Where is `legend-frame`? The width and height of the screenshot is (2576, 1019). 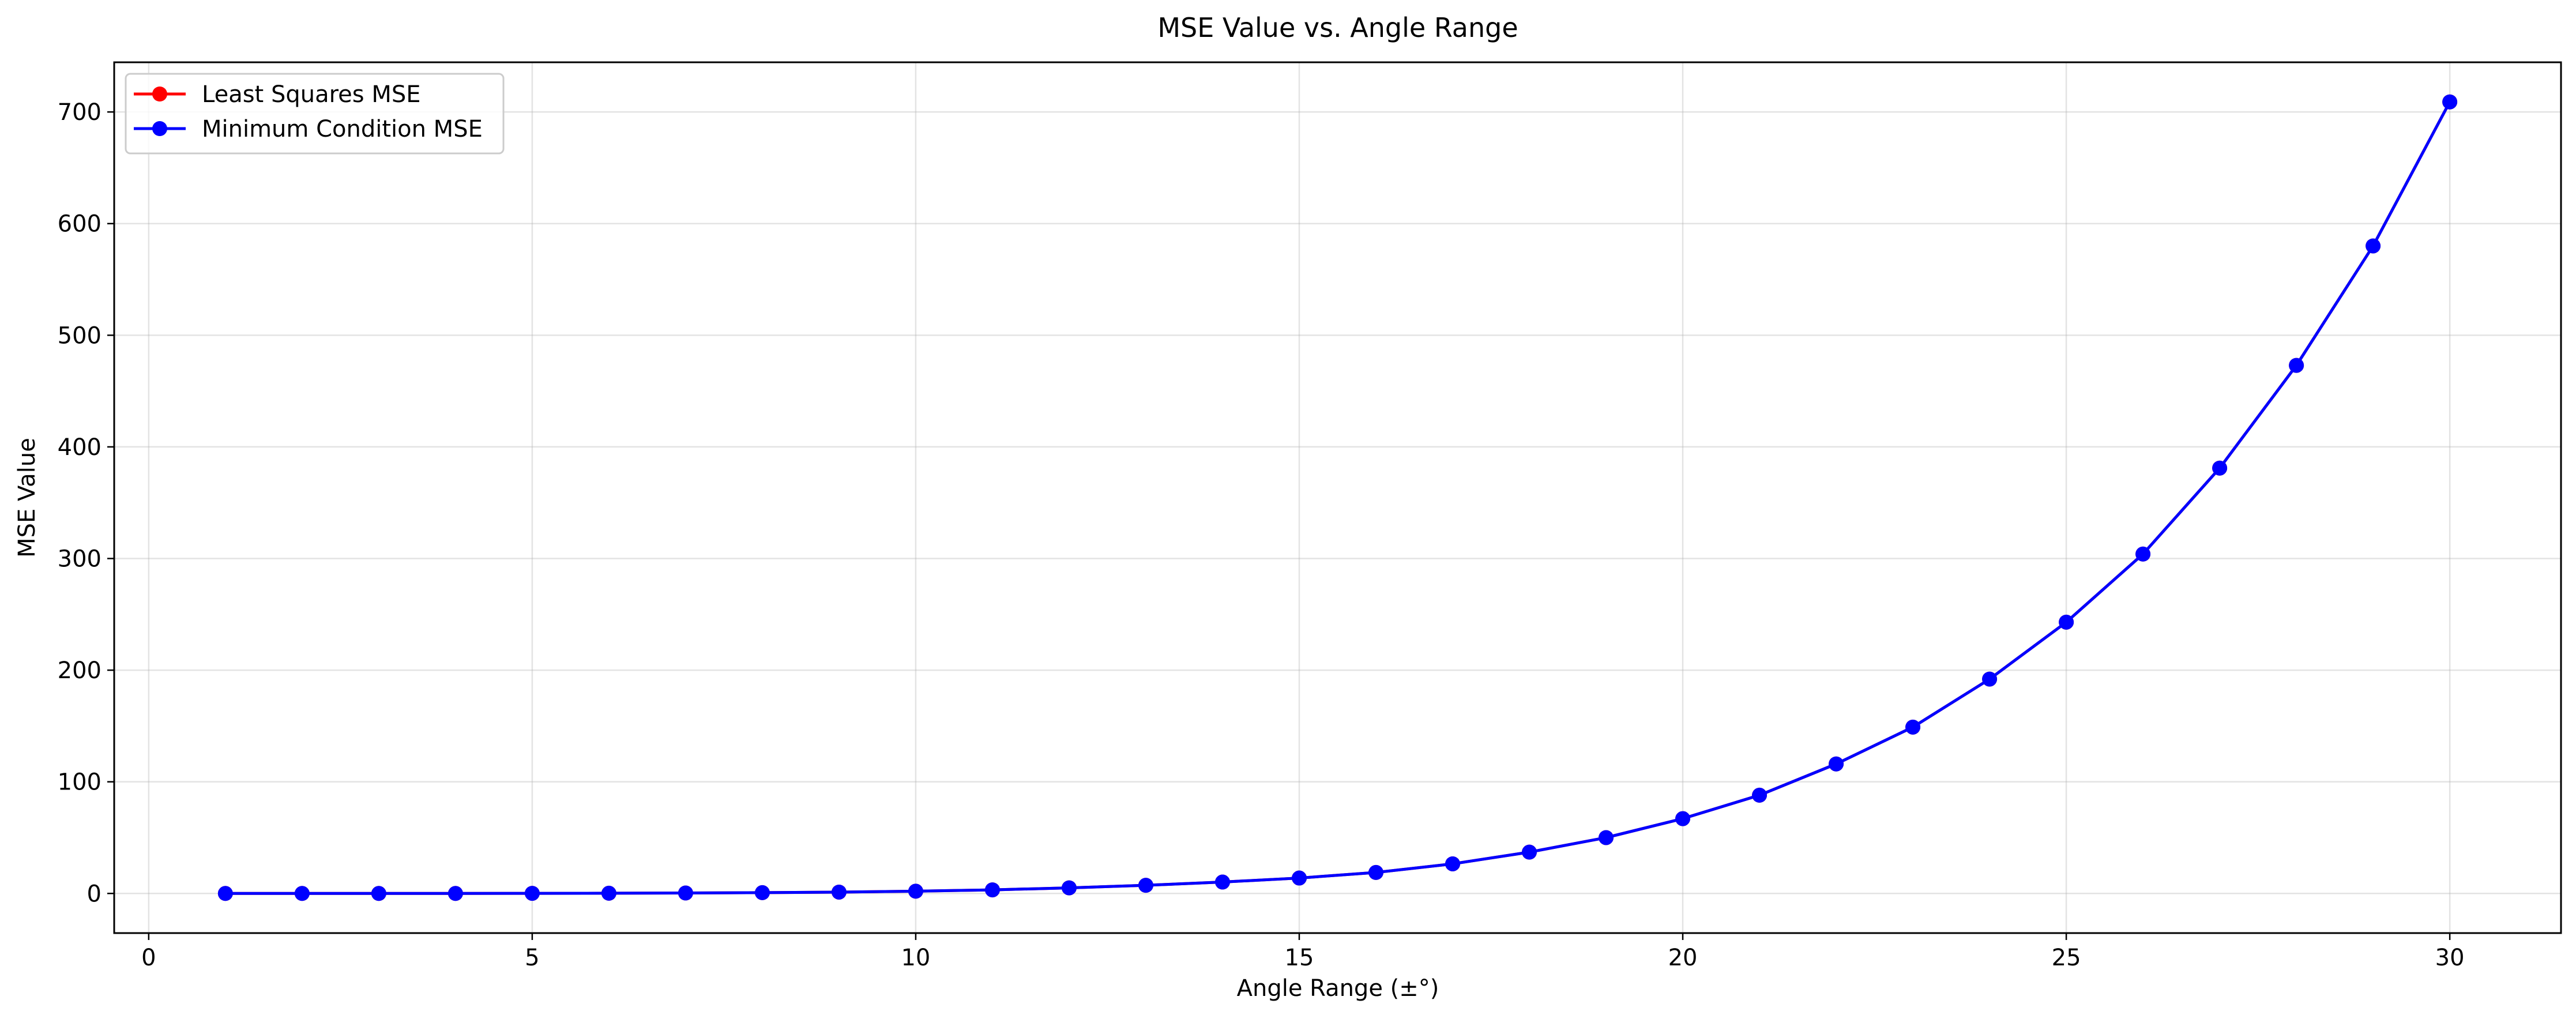 legend-frame is located at coordinates (315, 114).